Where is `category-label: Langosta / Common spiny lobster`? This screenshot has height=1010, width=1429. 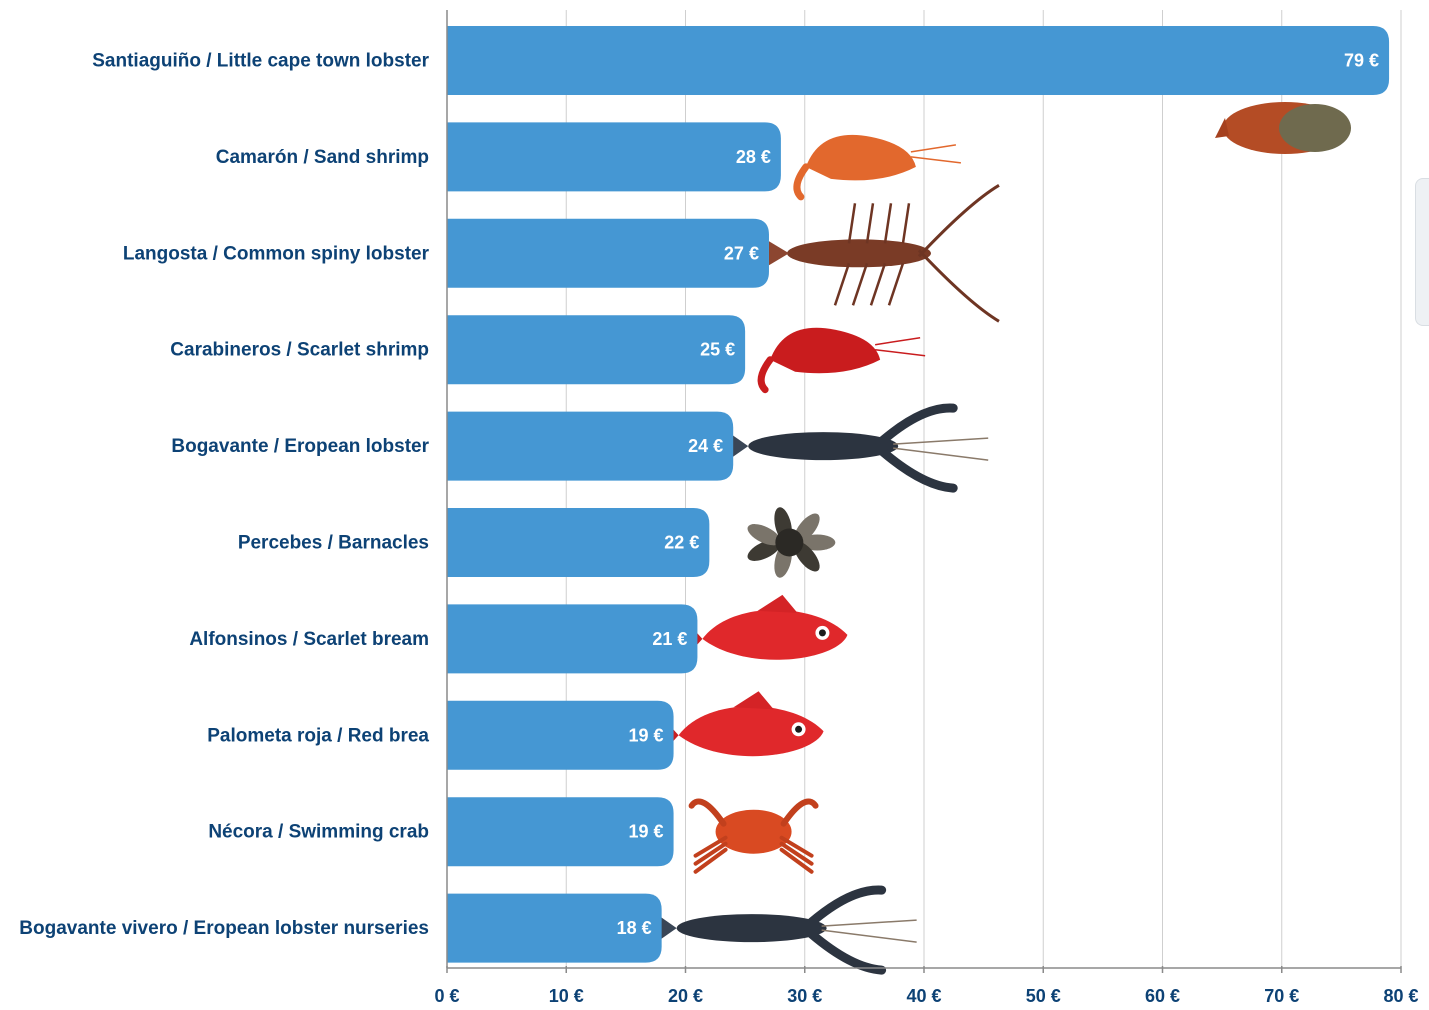
category-label: Langosta / Common spiny lobster is located at coordinates (276, 253).